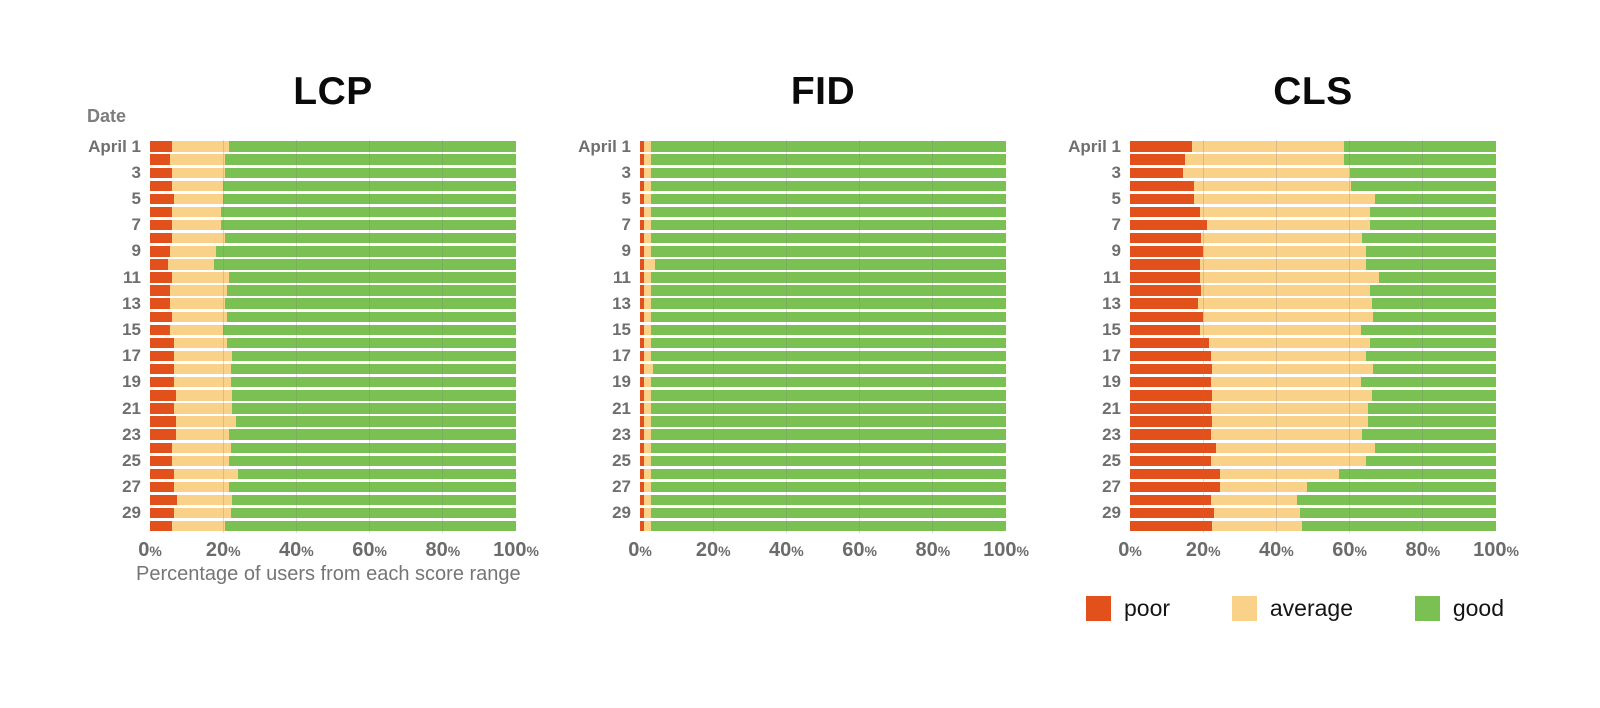  I want to click on y-tick-label: 7, so click(1116, 225).